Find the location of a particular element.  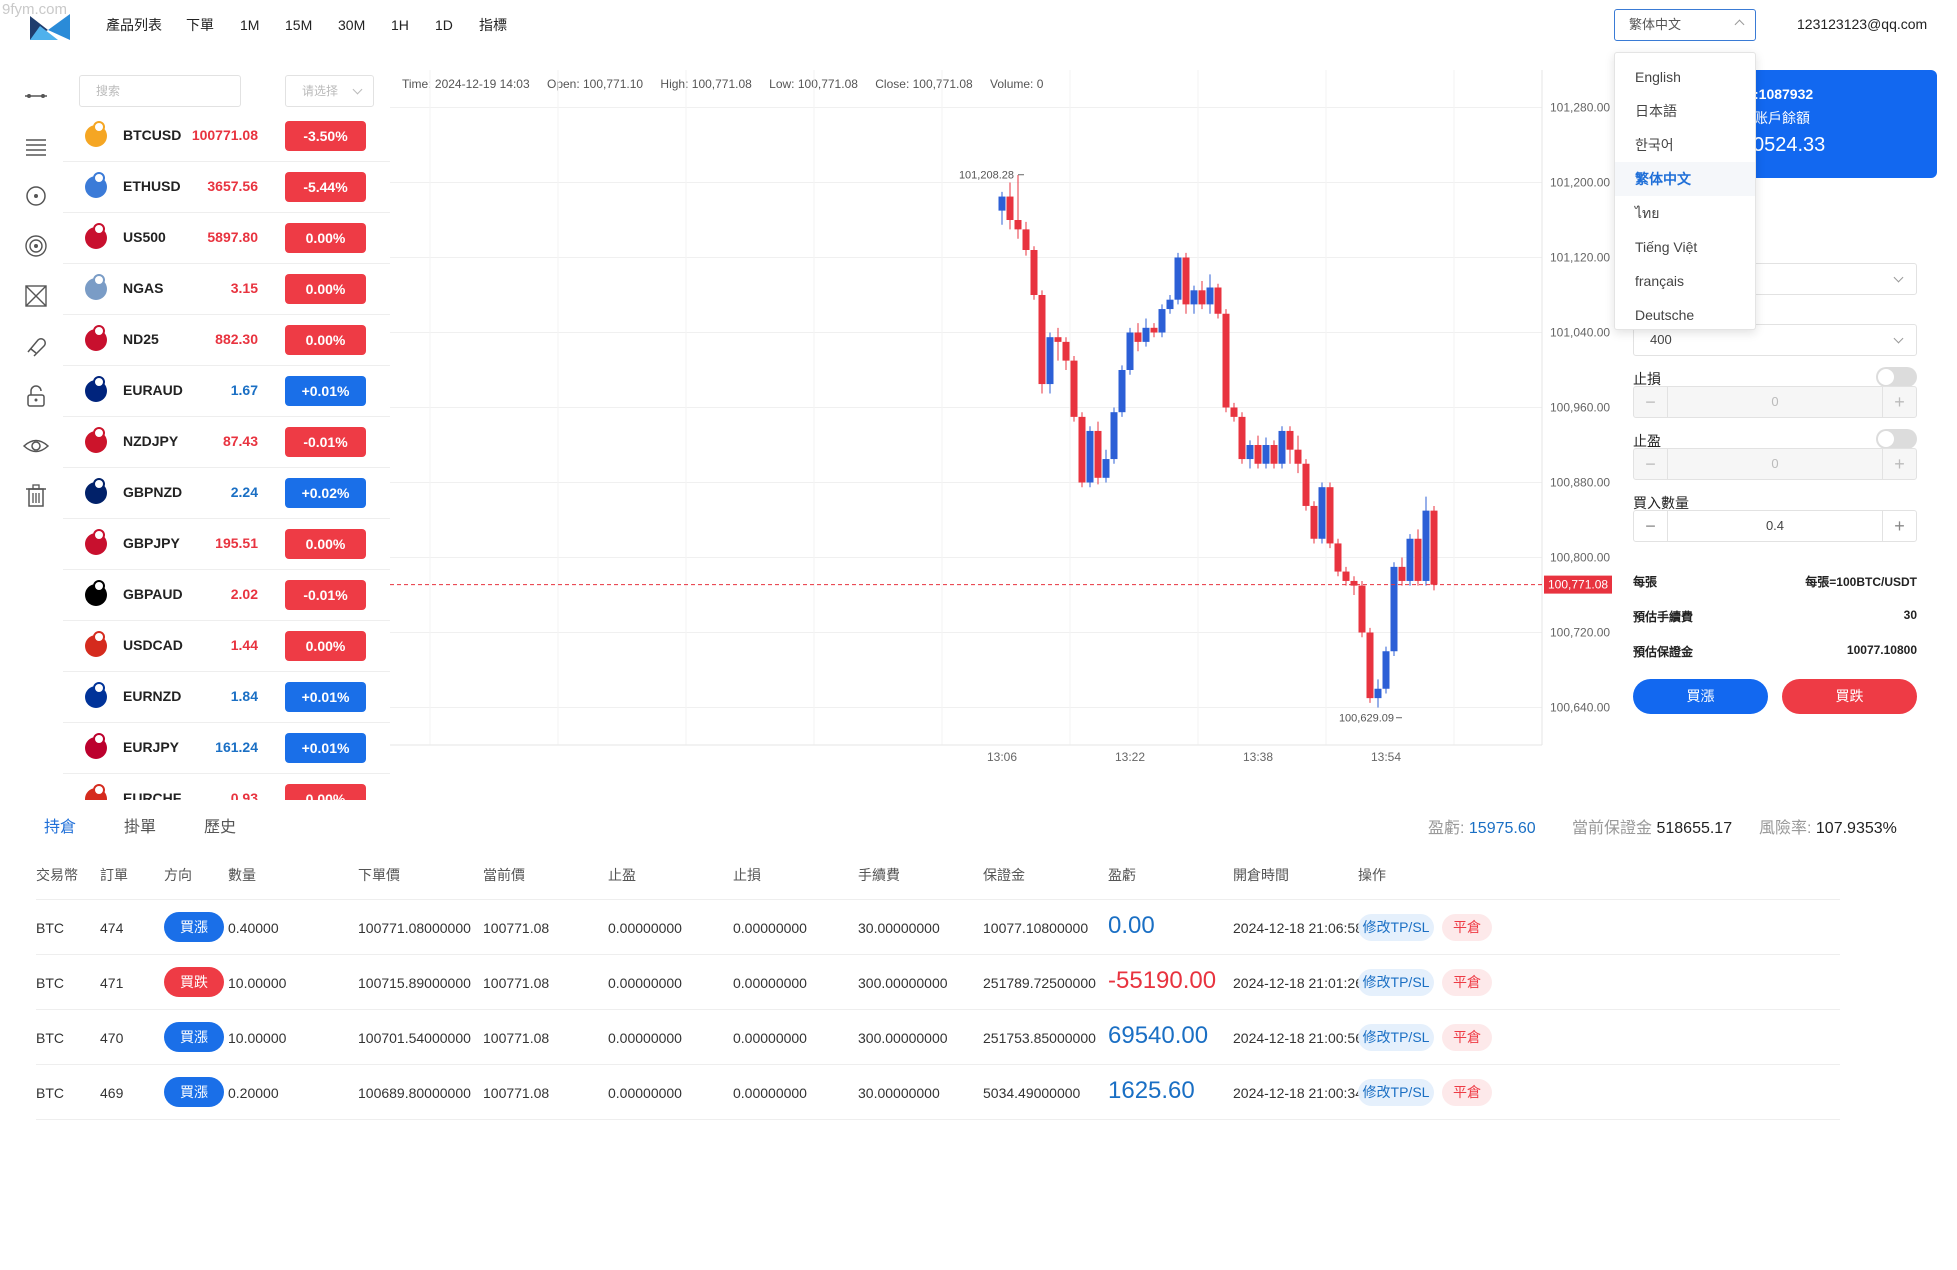

buy-quantity-value: 0.4 is located at coordinates (1775, 525).